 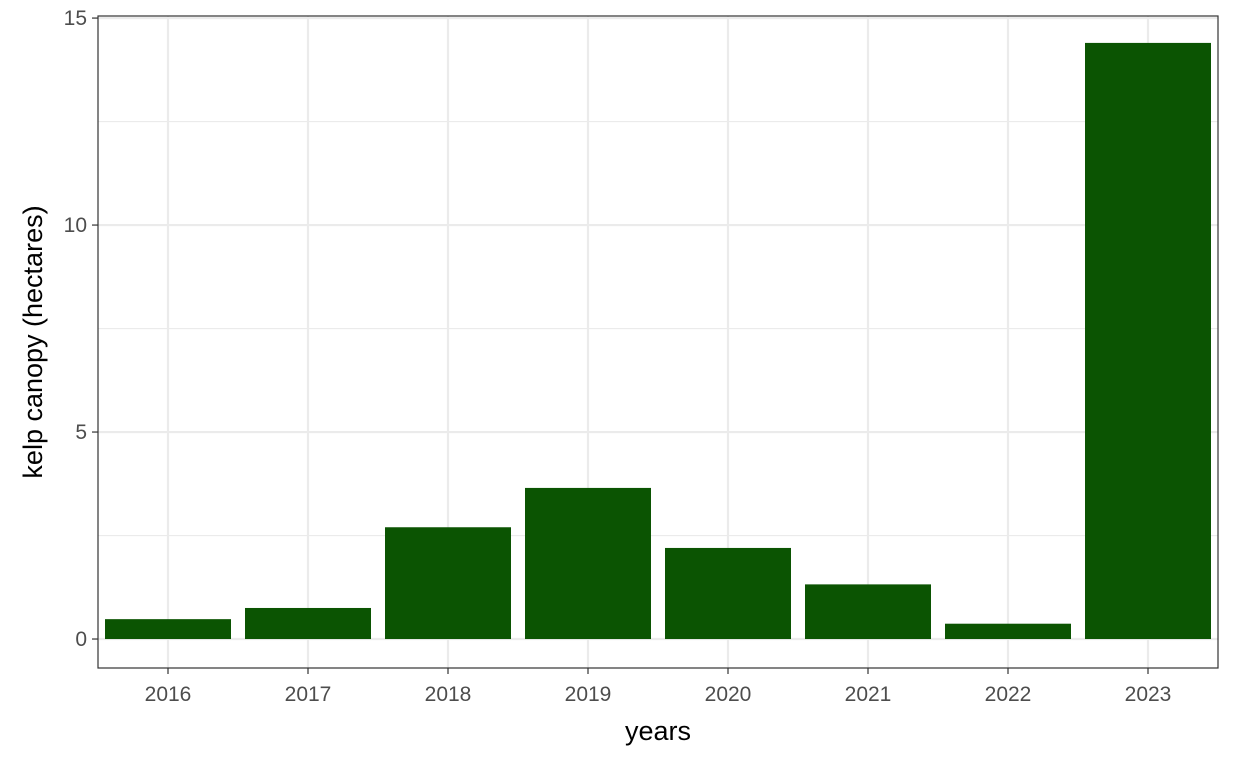 I want to click on bar-2018, so click(x=448, y=583).